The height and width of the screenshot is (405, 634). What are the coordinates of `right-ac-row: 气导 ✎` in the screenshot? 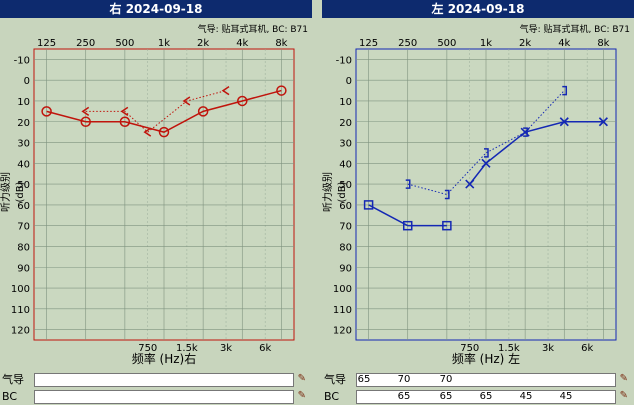 It's located at (156, 380).